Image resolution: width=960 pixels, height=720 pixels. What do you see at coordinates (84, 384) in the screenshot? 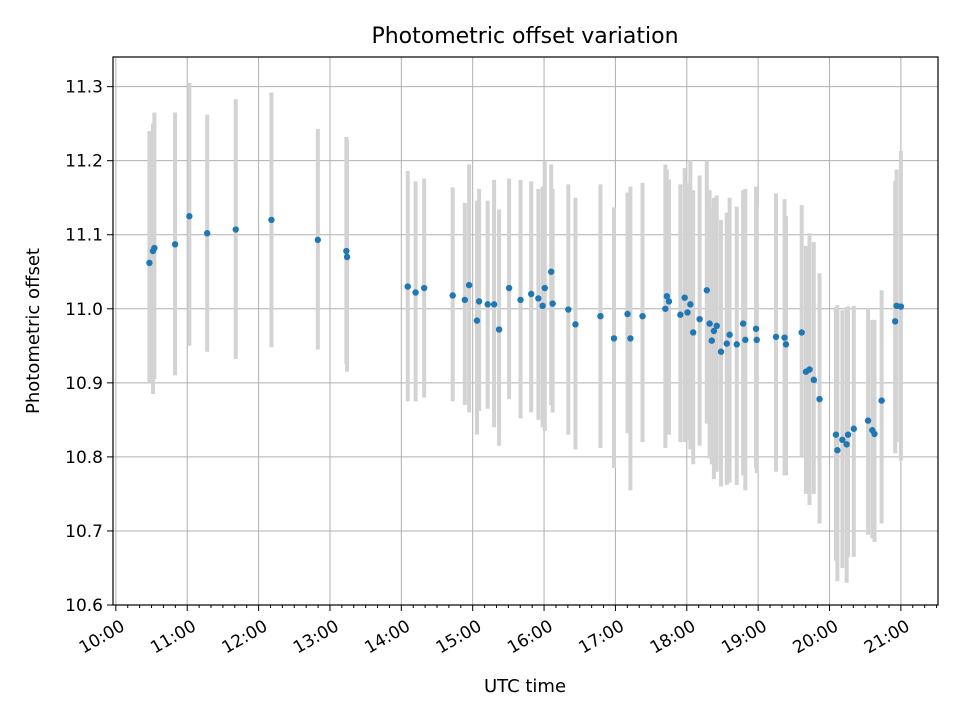
I see `y-tick-label: 10.9` at bounding box center [84, 384].